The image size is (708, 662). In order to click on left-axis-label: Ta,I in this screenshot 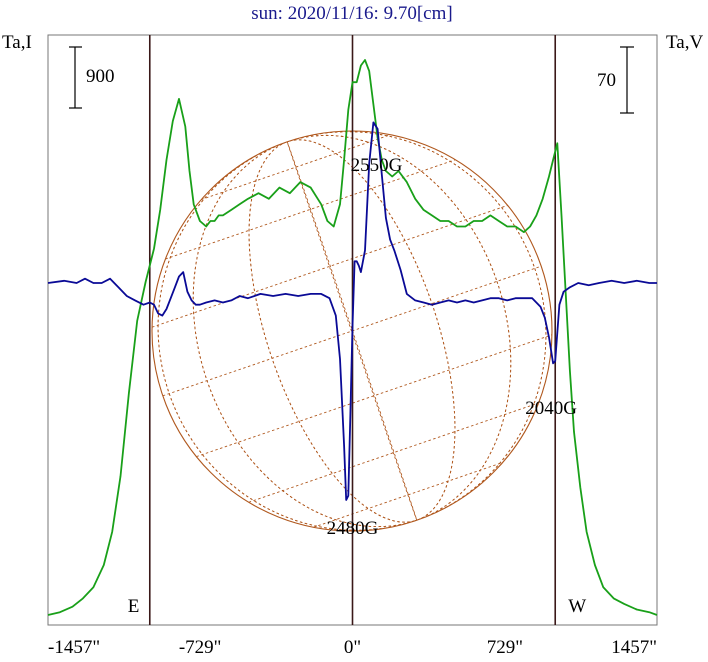, I will do `click(17, 42)`.